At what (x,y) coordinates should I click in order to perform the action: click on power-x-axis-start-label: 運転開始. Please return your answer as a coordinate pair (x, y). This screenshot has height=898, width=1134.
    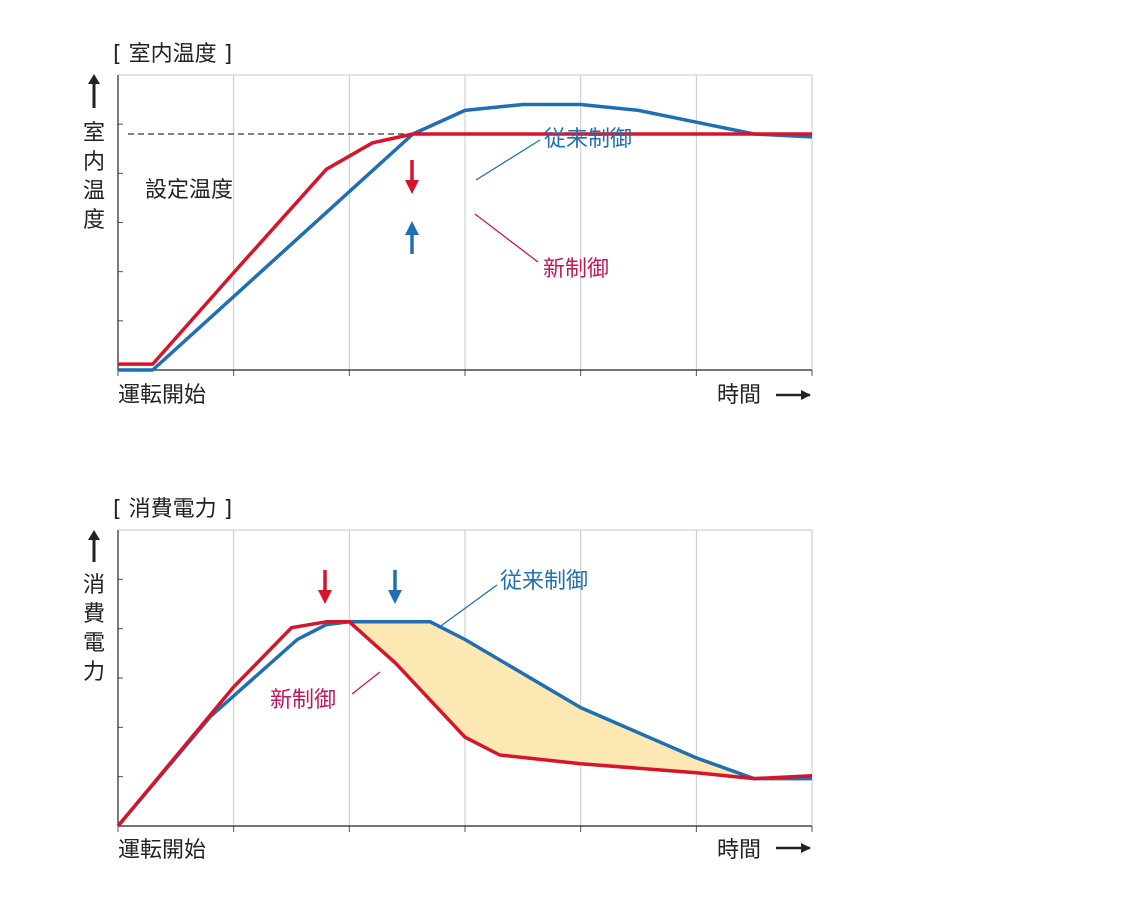
    Looking at the image, I should click on (162, 850).